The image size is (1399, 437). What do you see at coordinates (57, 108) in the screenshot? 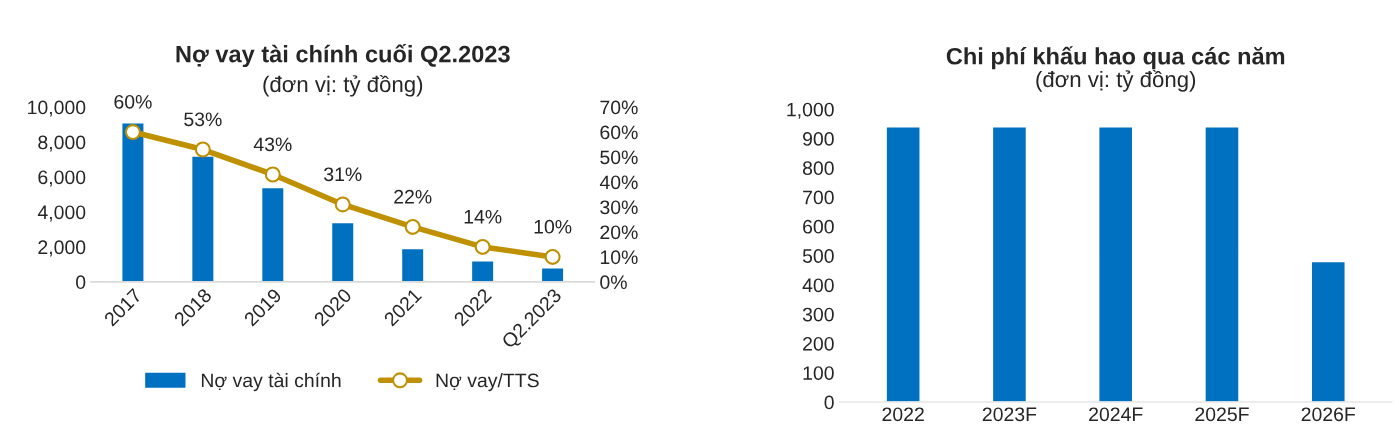
I see `y-tick-label: 10,000` at bounding box center [57, 108].